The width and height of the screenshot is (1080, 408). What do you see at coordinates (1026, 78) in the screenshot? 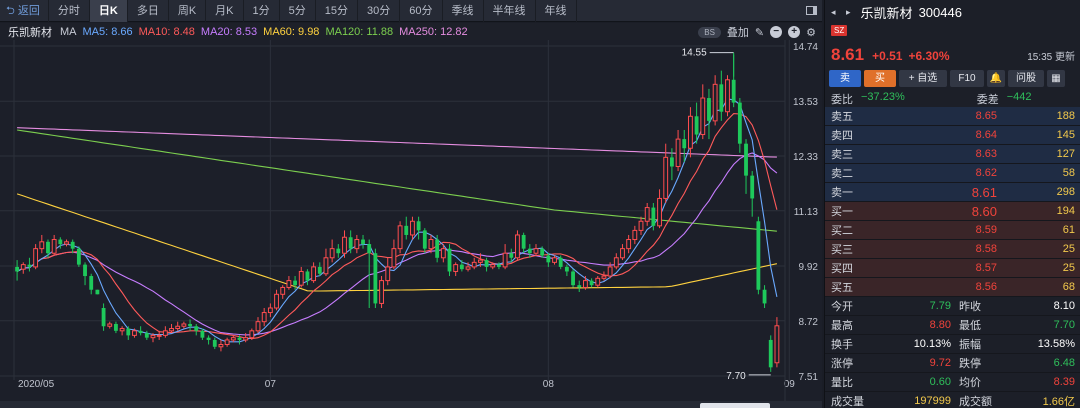
I see `ask-stock-button: 问股` at bounding box center [1026, 78].